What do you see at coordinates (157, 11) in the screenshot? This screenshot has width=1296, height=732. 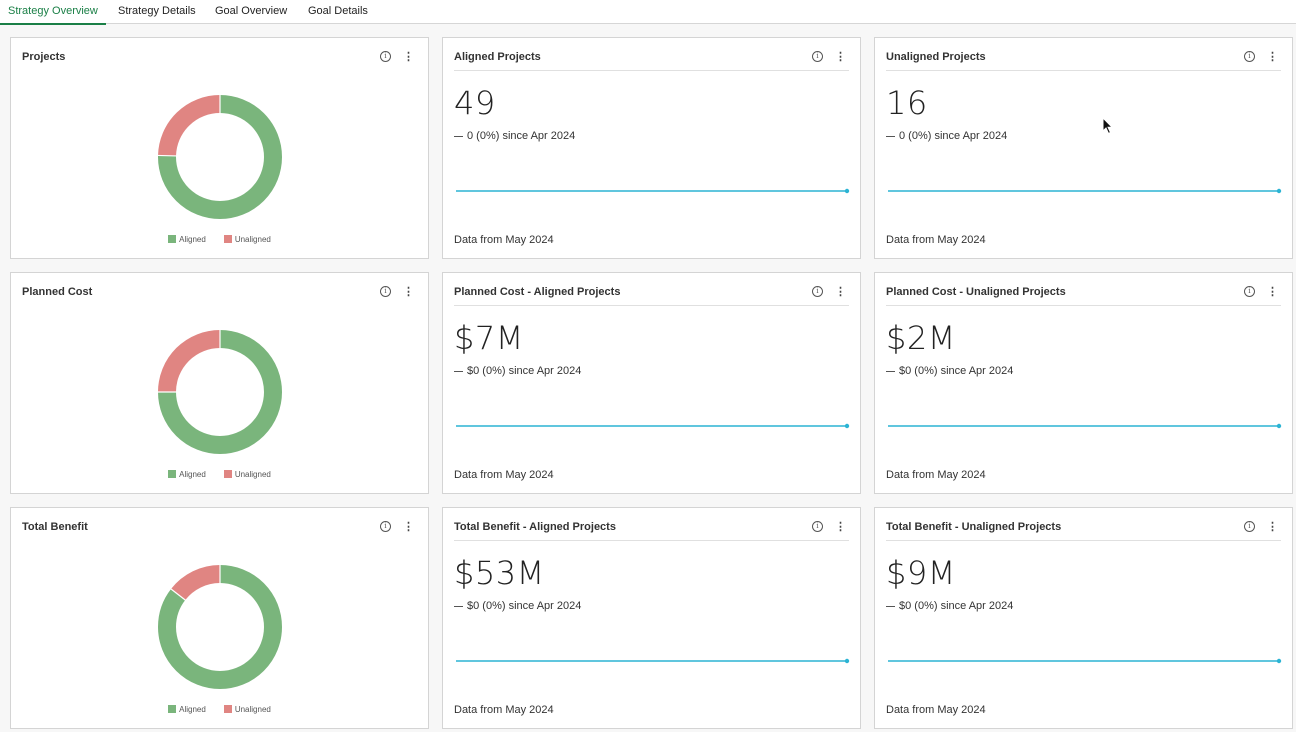 I see `tab-strategy-details: Strategy Details` at bounding box center [157, 11].